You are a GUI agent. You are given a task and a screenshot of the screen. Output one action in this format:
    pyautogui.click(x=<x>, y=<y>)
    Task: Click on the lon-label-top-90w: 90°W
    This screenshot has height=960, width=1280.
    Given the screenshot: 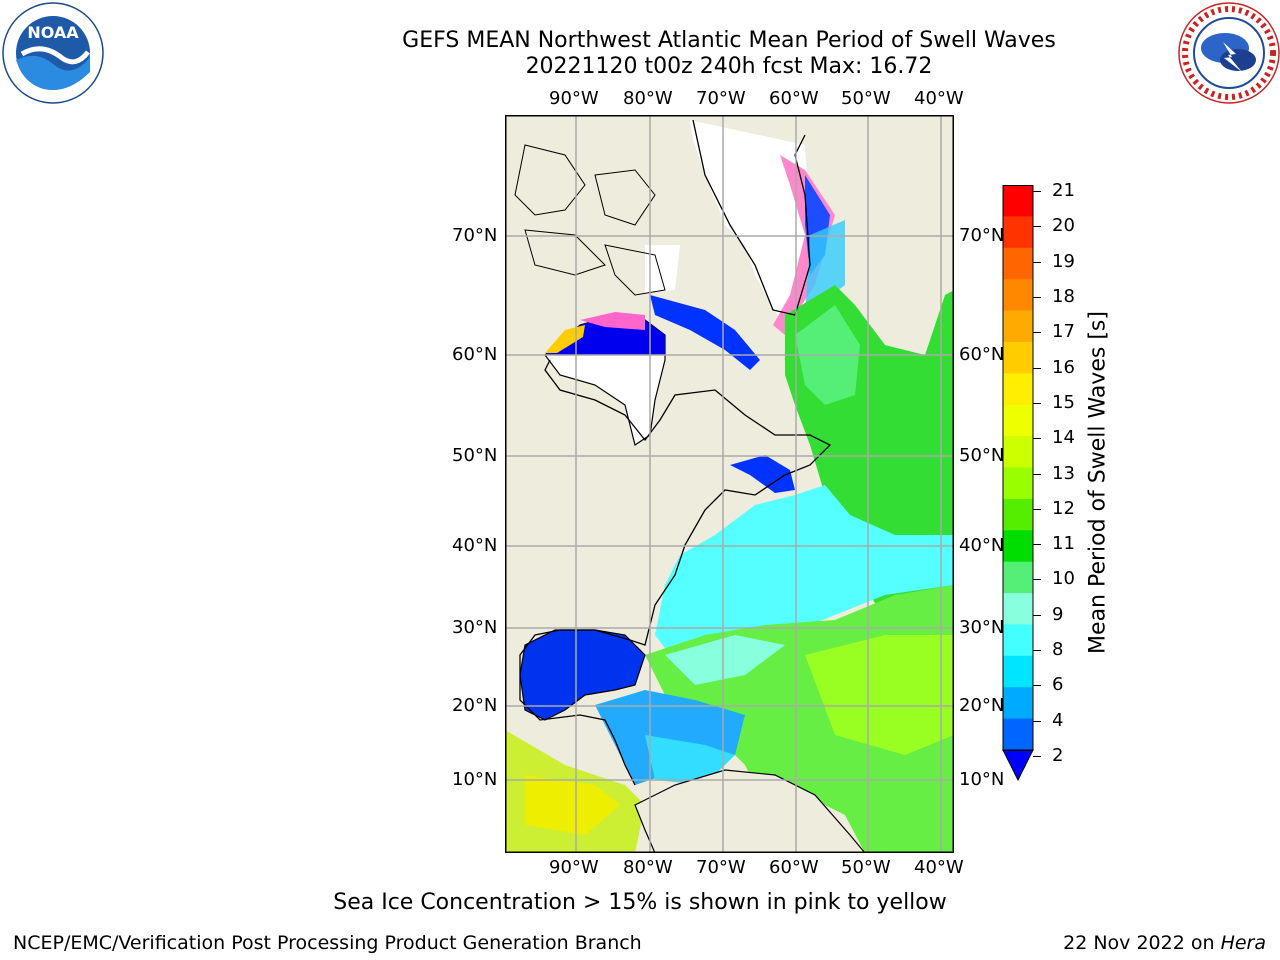 What is the action you would take?
    pyautogui.click(x=574, y=98)
    